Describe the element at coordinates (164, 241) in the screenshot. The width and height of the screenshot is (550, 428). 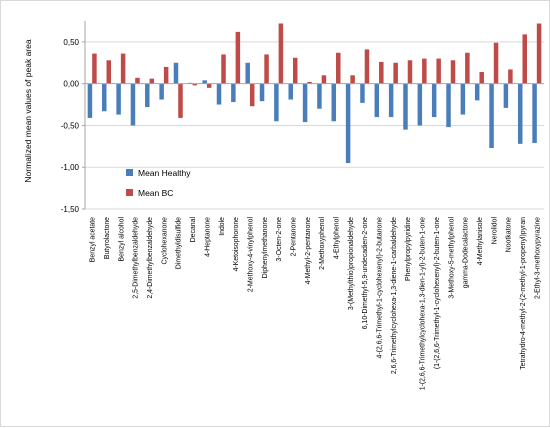
I see `category-label: Cyclohexanone` at that location.